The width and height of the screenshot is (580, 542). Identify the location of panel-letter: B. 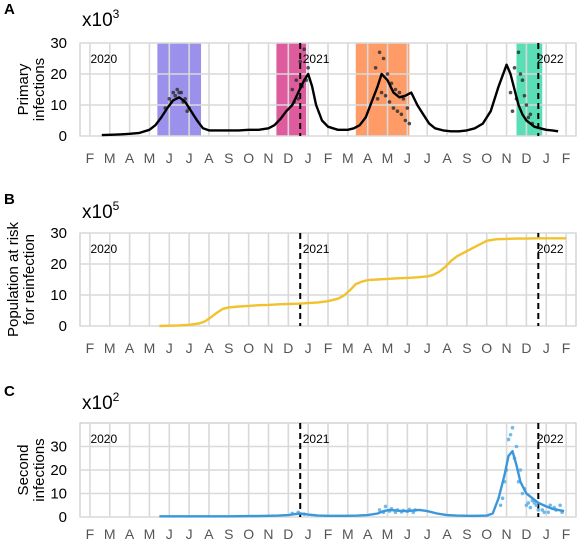
(9, 199).